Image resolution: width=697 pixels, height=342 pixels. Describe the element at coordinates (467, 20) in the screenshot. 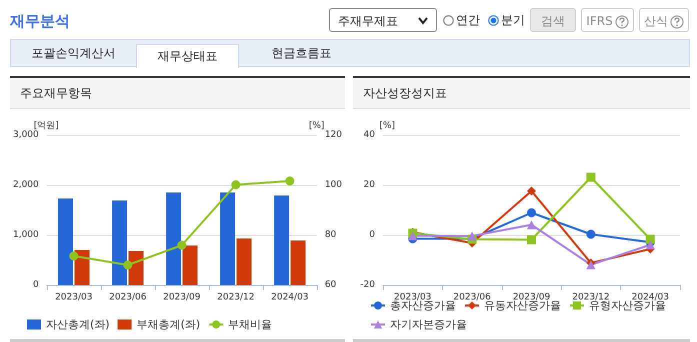

I see `text: 연간` at that location.